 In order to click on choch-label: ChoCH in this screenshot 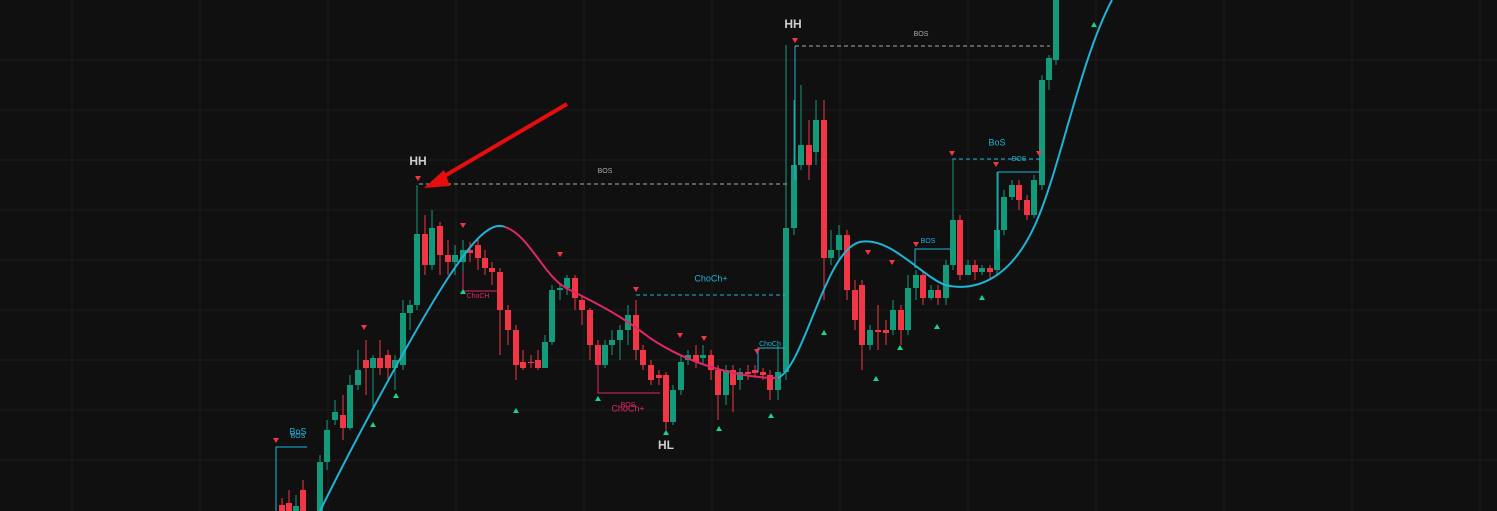, I will do `click(478, 296)`.